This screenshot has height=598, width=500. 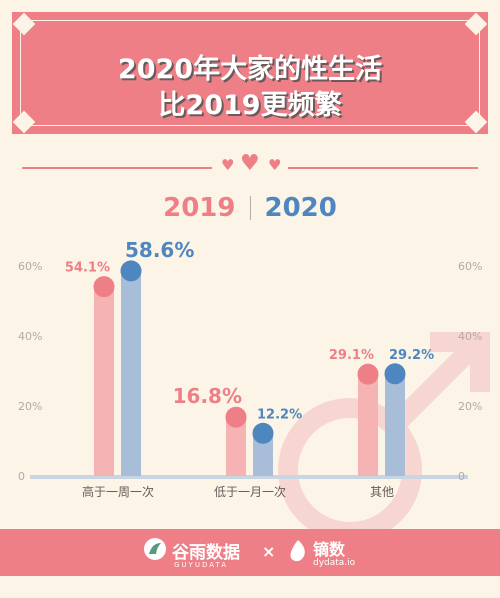 What do you see at coordinates (250, 552) in the screenshot?
I see `footer-bar: 谷雨数据 GUYUDATA × 镝数 dydata.io` at bounding box center [250, 552].